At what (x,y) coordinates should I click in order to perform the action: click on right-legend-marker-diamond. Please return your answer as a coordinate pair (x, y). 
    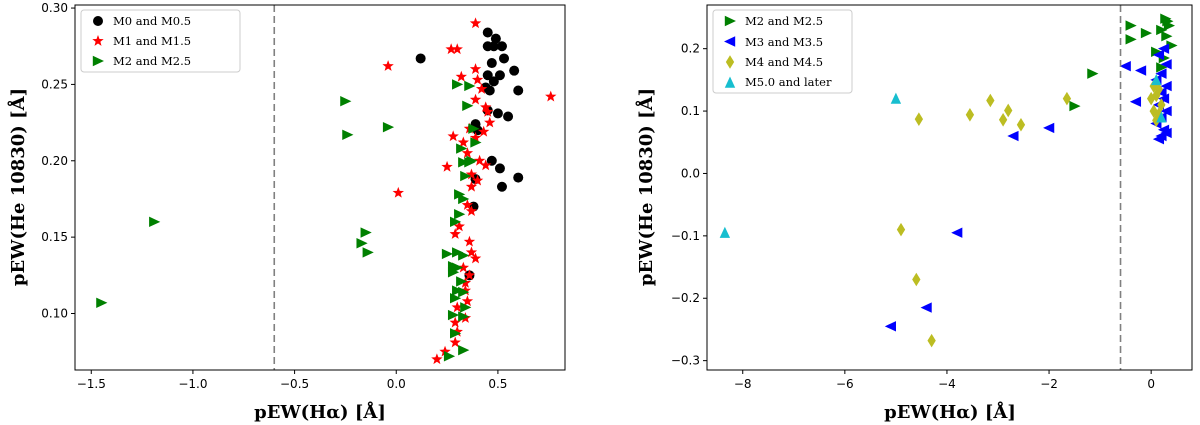
    Looking at the image, I should click on (730, 62).